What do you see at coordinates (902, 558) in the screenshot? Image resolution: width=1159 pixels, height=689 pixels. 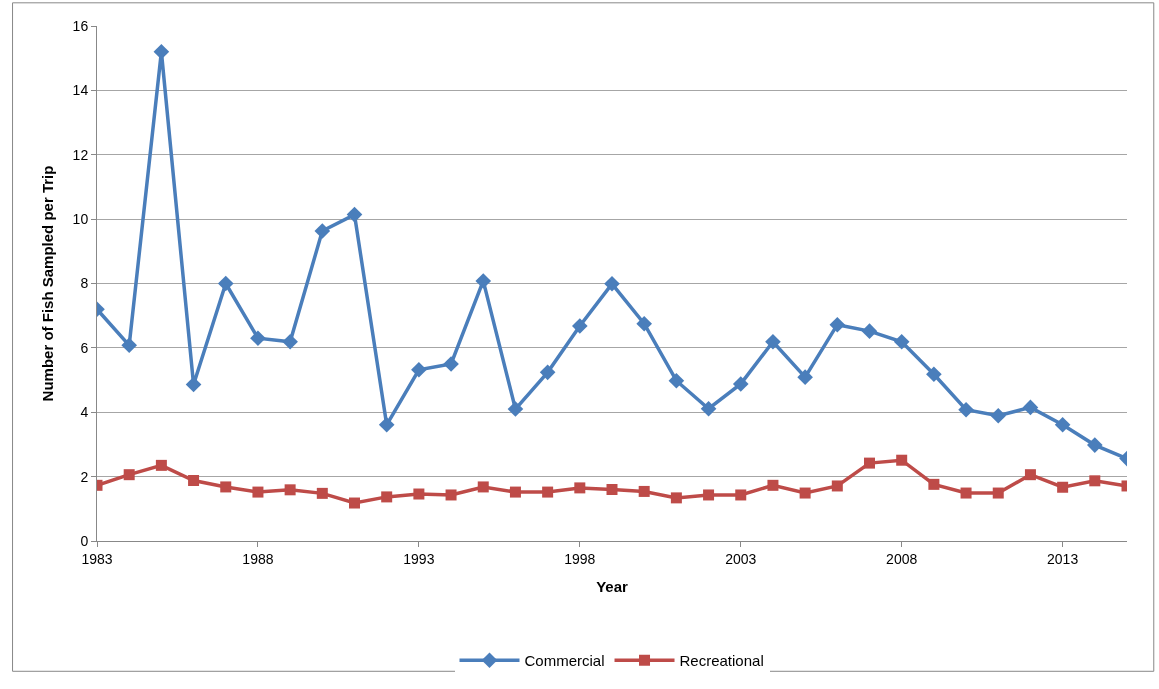 I see `x-tick-label: 2008` at bounding box center [902, 558].